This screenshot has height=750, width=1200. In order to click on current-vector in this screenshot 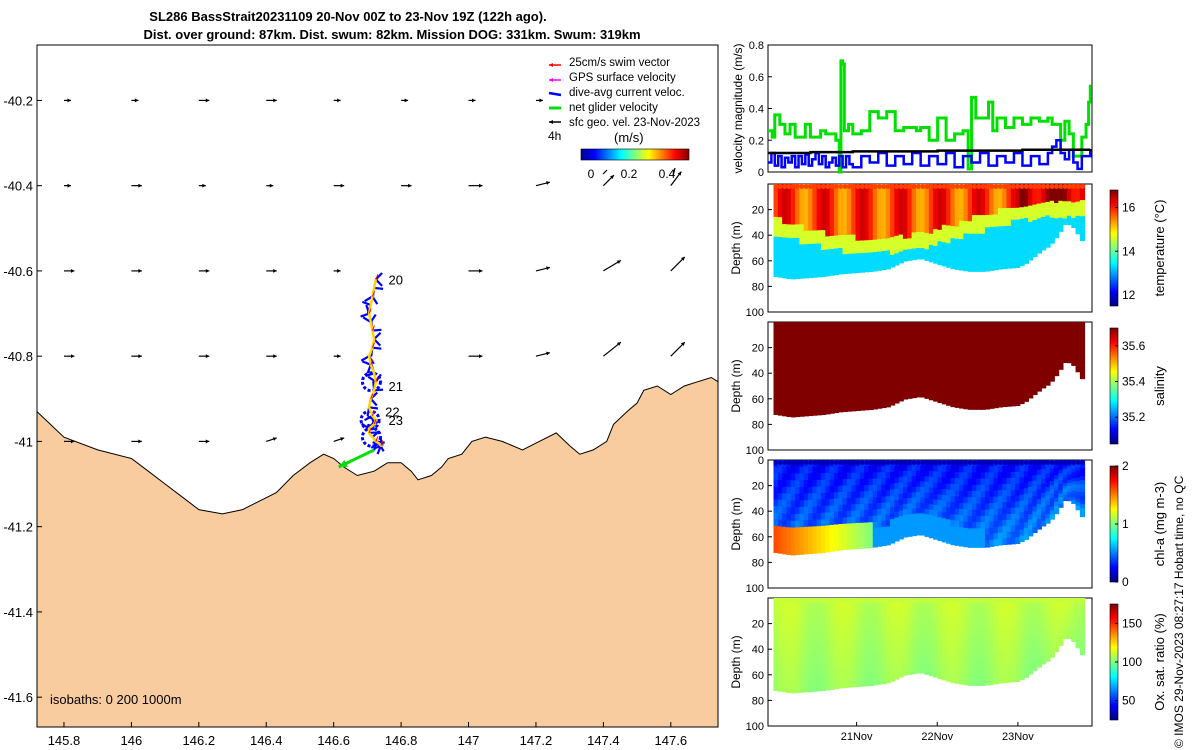, I will do `click(366, 303)`.